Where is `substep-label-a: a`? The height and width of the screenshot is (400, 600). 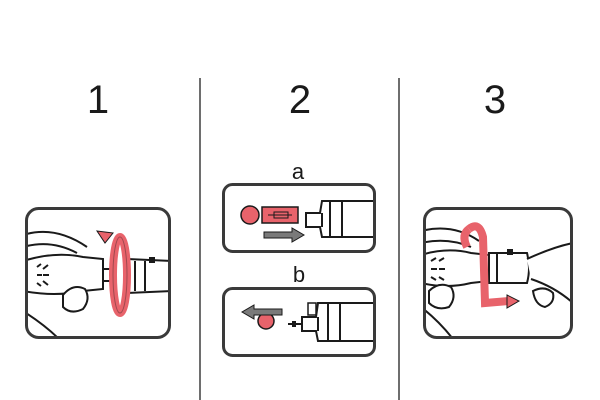
substep-label-a: a is located at coordinates (298, 171).